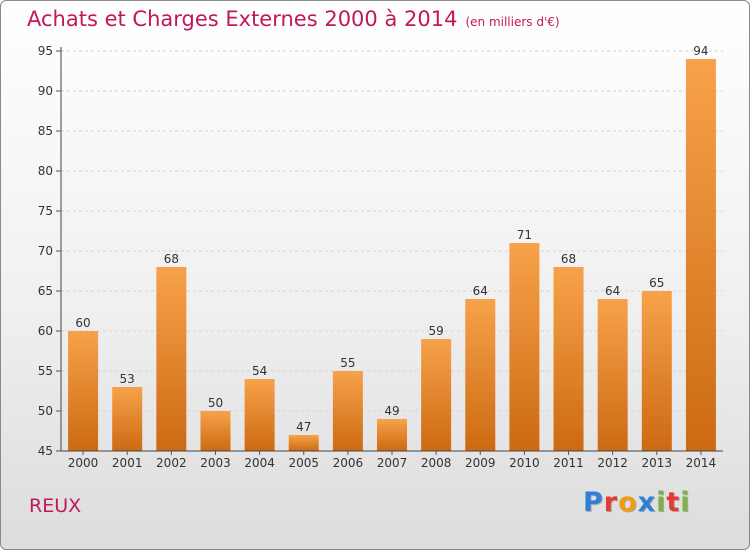 The image size is (750, 550). Describe the element at coordinates (45, 291) in the screenshot. I see `y-tick-label: 65` at that location.